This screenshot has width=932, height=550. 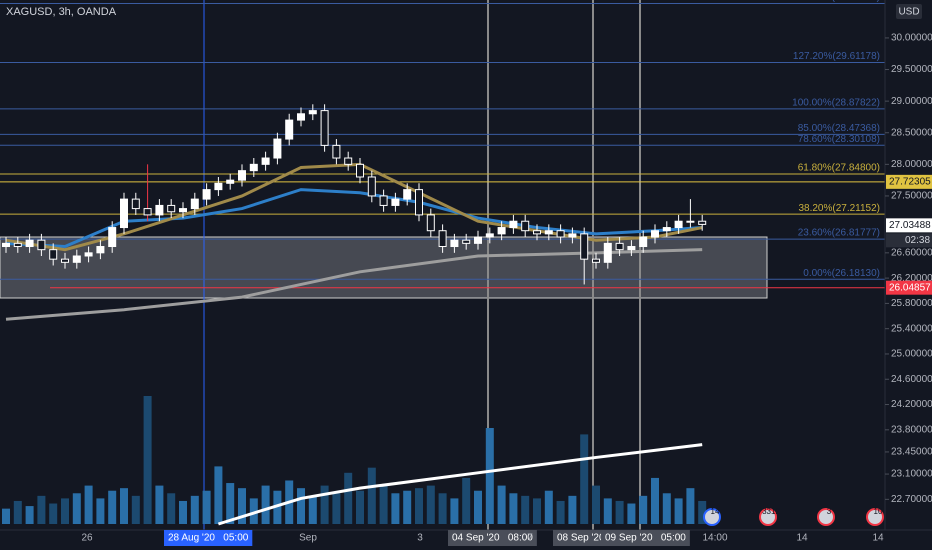 What do you see at coordinates (460, 484) in the screenshot?
I see `volume-average` at bounding box center [460, 484].